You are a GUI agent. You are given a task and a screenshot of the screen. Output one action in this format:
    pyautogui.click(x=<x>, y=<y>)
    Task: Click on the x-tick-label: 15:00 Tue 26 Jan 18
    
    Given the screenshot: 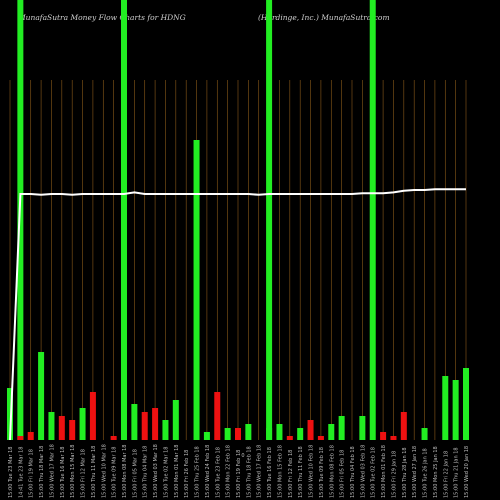 What is the action you would take?
    pyautogui.click(x=426, y=473)
    